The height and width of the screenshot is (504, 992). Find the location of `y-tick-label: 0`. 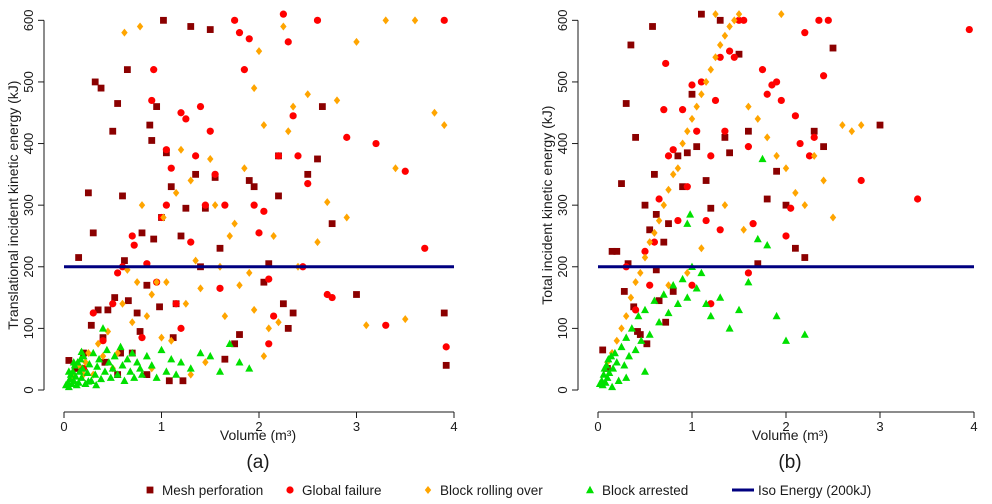

y-tick-label: 0 is located at coordinates (28, 389).